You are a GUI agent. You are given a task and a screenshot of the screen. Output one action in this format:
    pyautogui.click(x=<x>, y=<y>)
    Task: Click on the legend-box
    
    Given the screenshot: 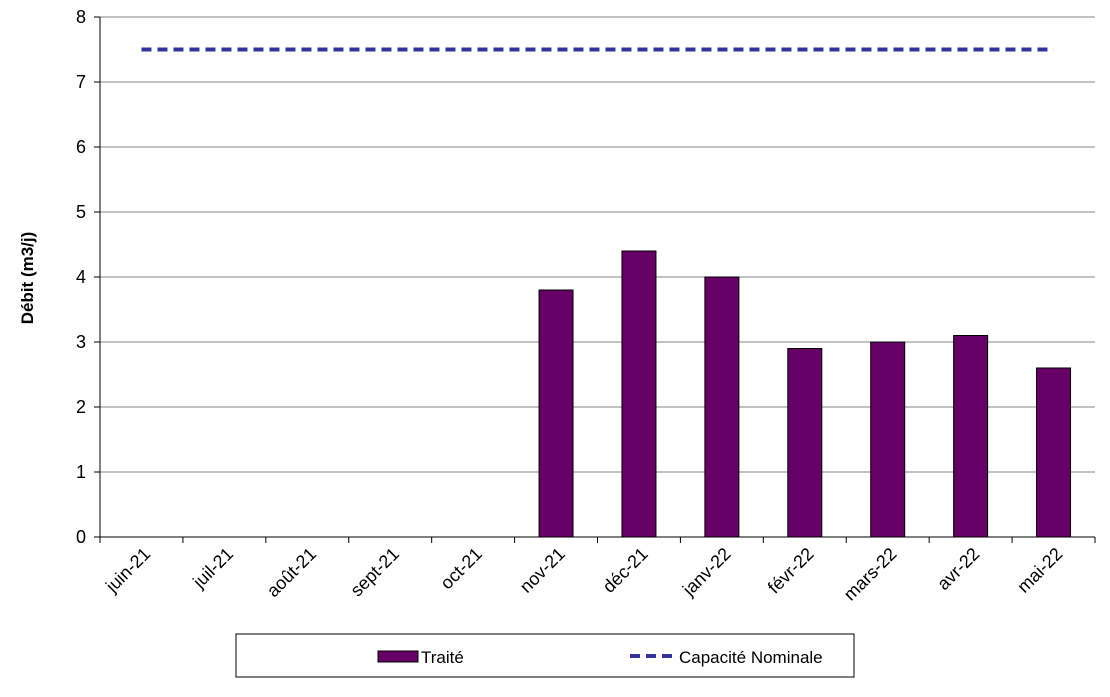 What is the action you would take?
    pyautogui.click(x=545, y=655)
    